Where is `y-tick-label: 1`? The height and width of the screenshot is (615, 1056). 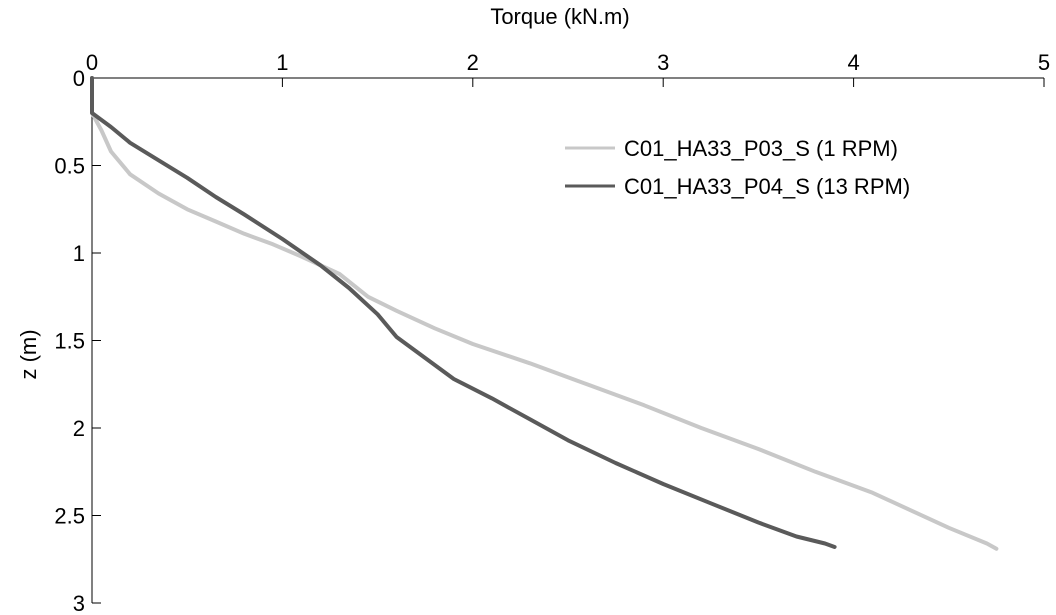
y-tick-label: 1 is located at coordinates (79, 253).